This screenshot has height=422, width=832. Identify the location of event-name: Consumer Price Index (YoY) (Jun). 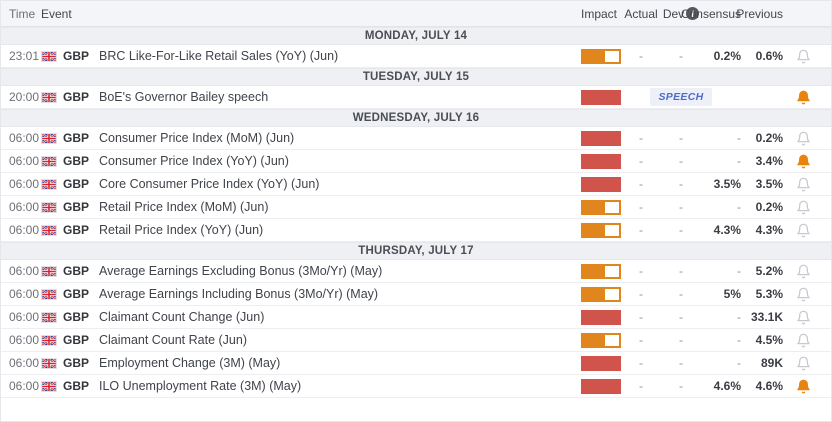
(194, 161).